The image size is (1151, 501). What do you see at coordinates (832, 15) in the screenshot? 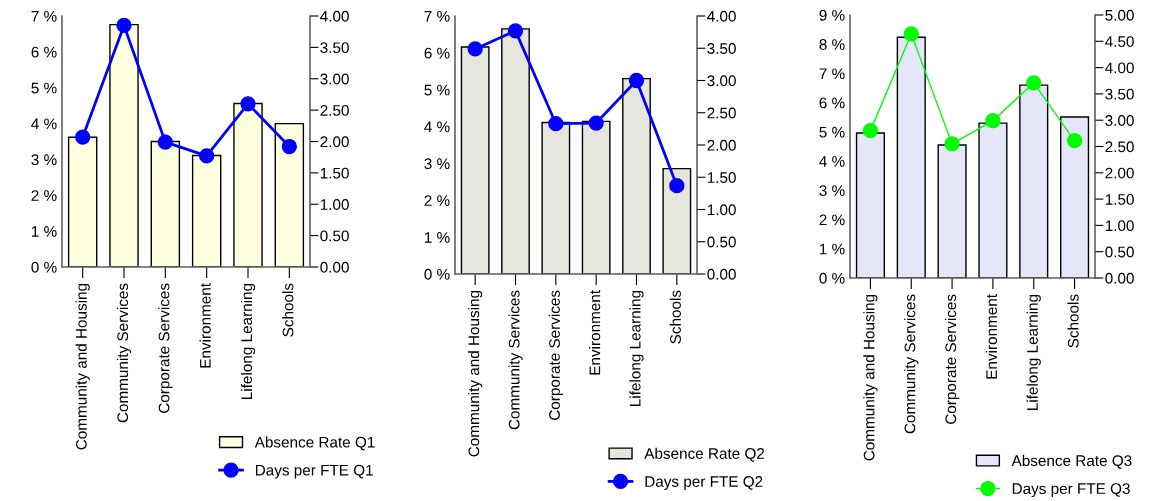
I see `y-tick-label: 9 %` at bounding box center [832, 15].